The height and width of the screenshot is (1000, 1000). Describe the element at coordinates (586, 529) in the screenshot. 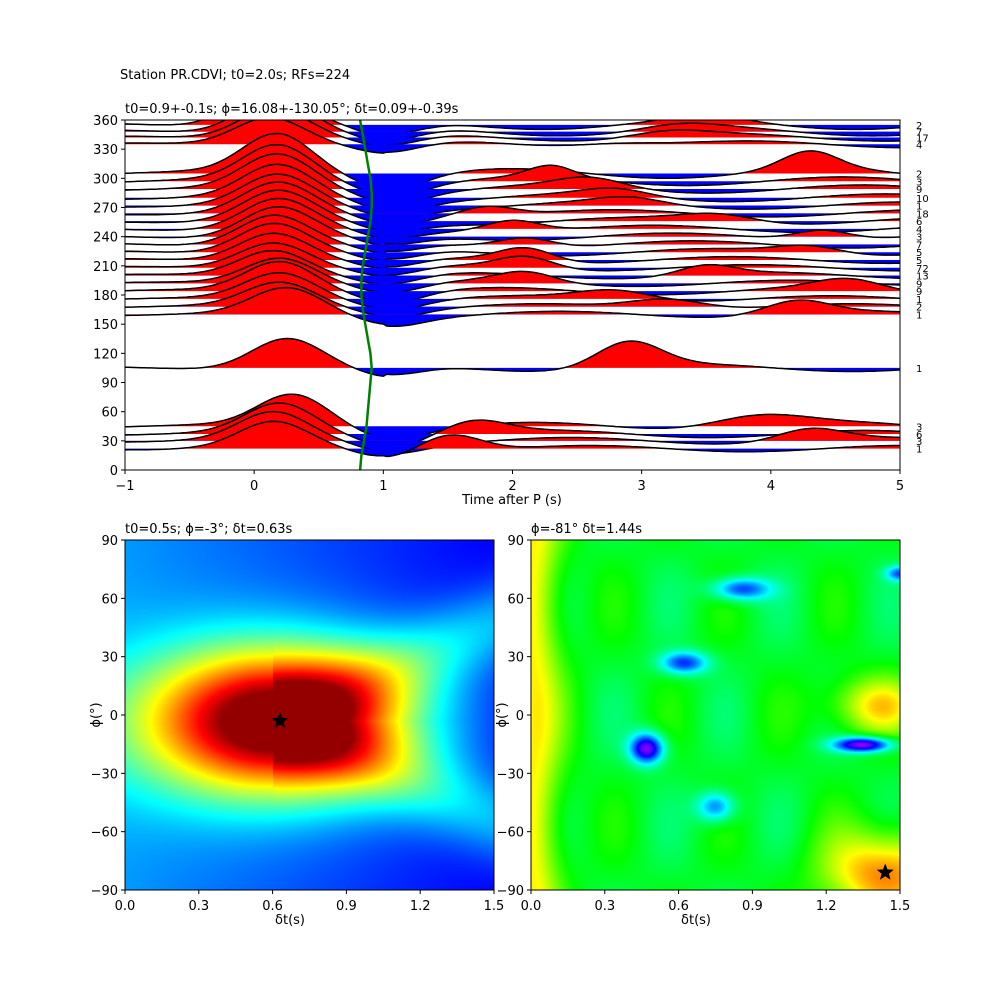

I see `right-panel-title: ϕ=-81° δt=1.44s` at that location.